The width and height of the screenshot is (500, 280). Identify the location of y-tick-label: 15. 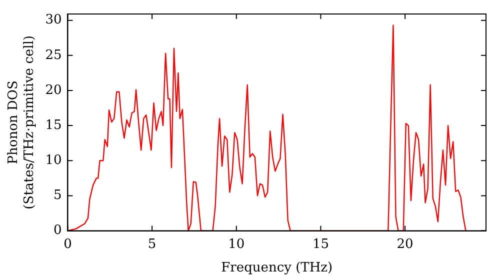
(53, 125).